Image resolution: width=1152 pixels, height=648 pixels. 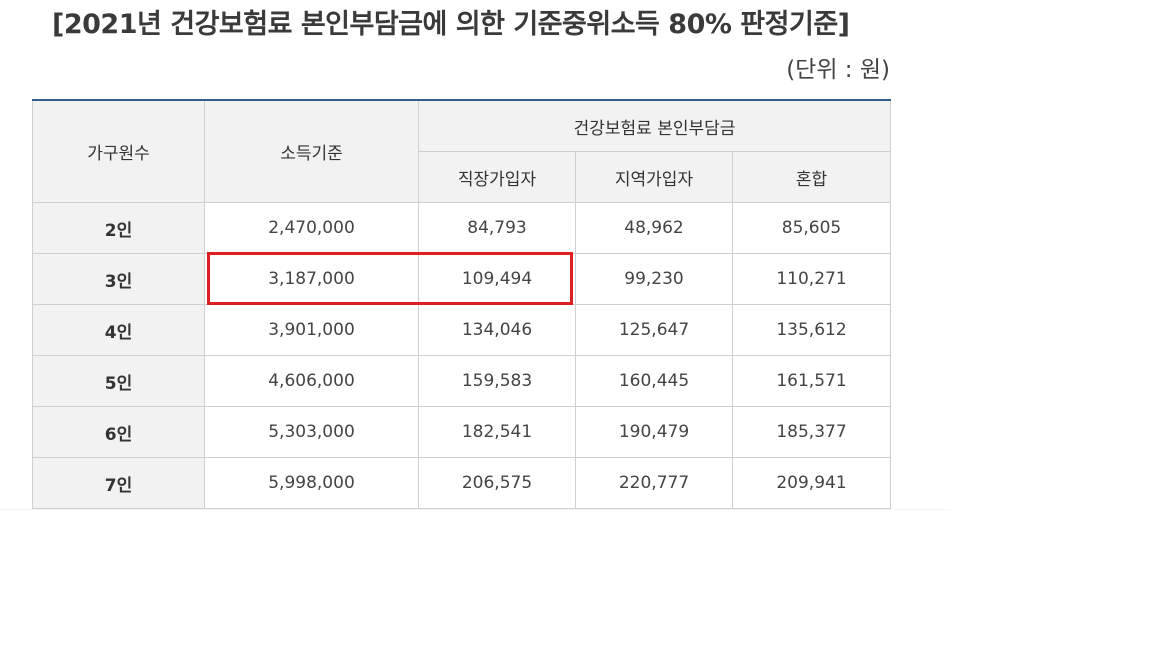 I want to click on table-row: 3인 3,187,000 109,494 99,230 110,271, so click(x=462, y=279).